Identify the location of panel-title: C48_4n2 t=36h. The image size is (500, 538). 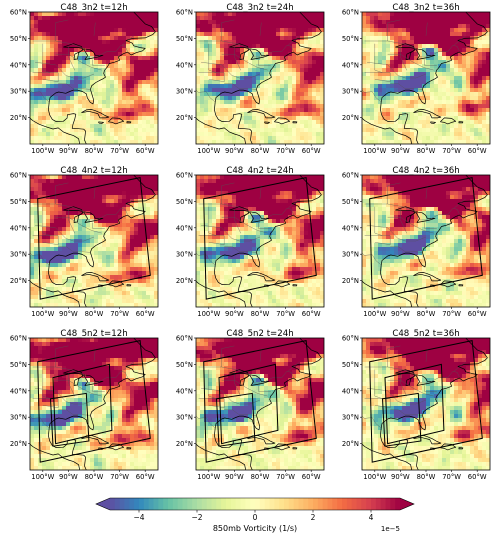
(425, 171).